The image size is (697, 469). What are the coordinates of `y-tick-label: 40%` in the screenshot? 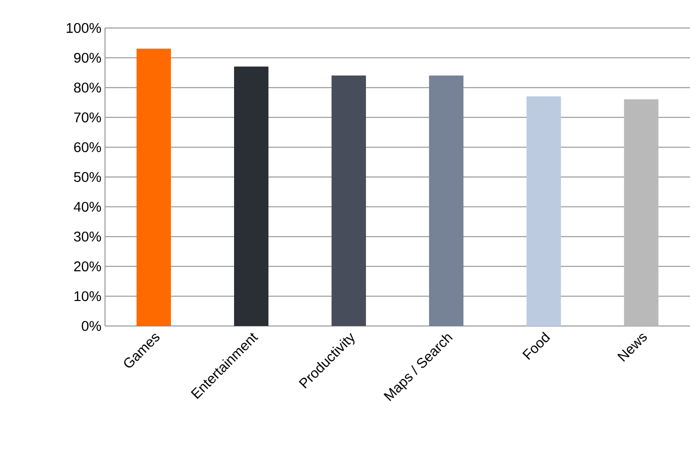 It's located at (87, 207).